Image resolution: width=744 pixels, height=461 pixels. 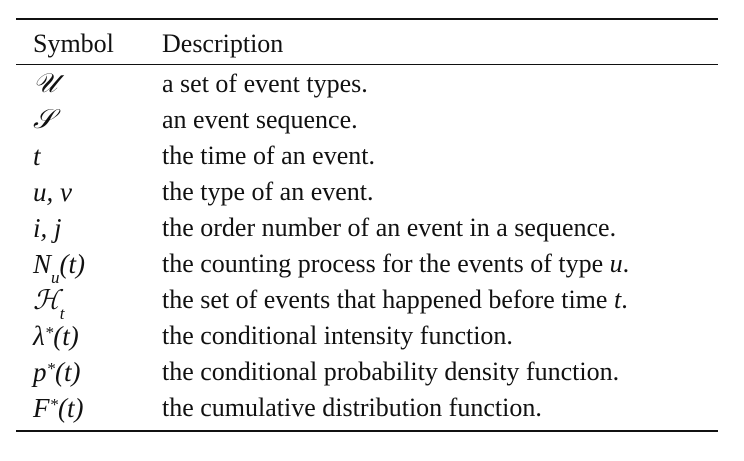 I want to click on description-cell: a set of event types., so click(x=265, y=83).